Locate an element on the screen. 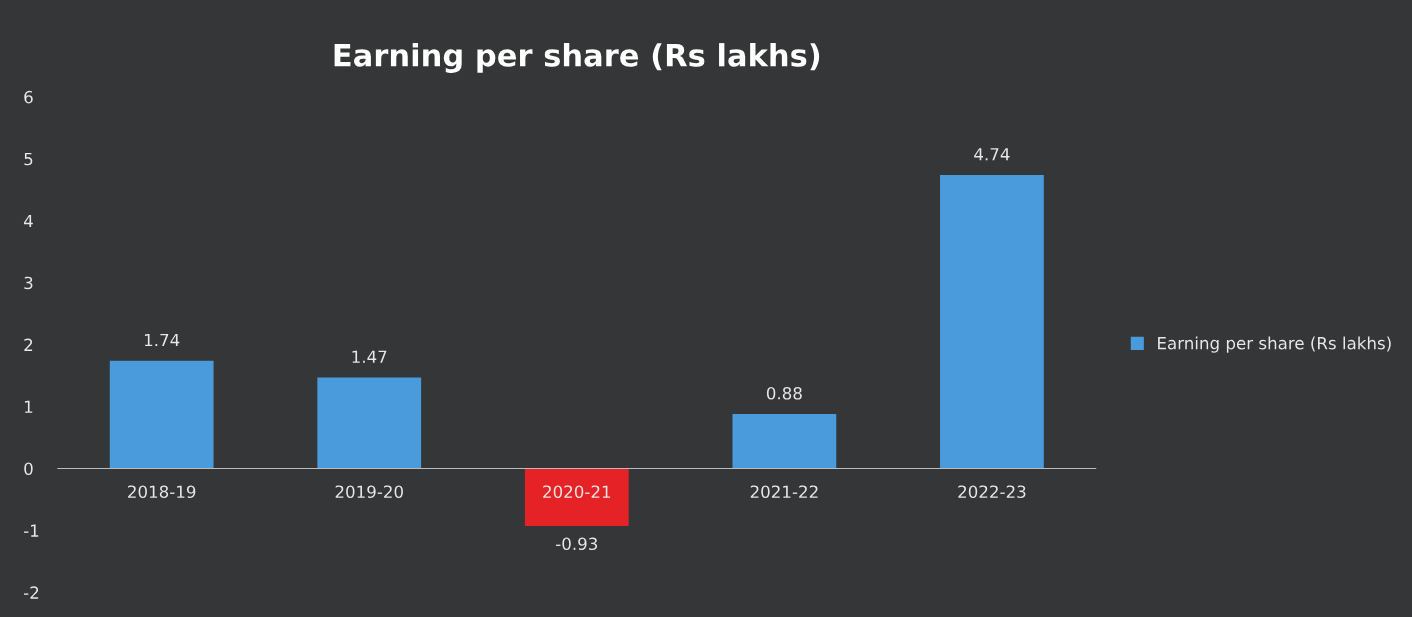 The image size is (1412, 617). x-tick-label: 2020-21 is located at coordinates (577, 492).